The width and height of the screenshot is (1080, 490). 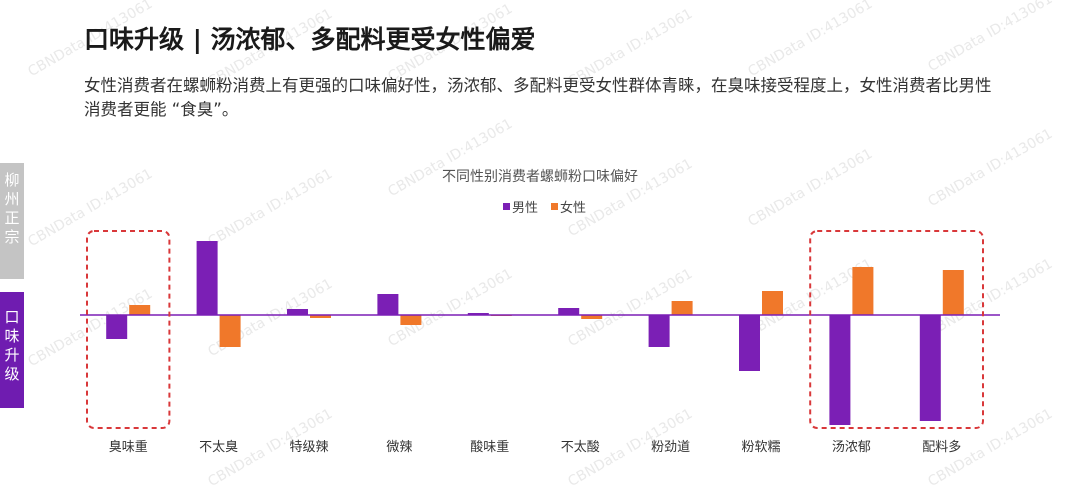 What do you see at coordinates (12, 374) in the screenshot?
I see `side-tab-char: 级` at bounding box center [12, 374].